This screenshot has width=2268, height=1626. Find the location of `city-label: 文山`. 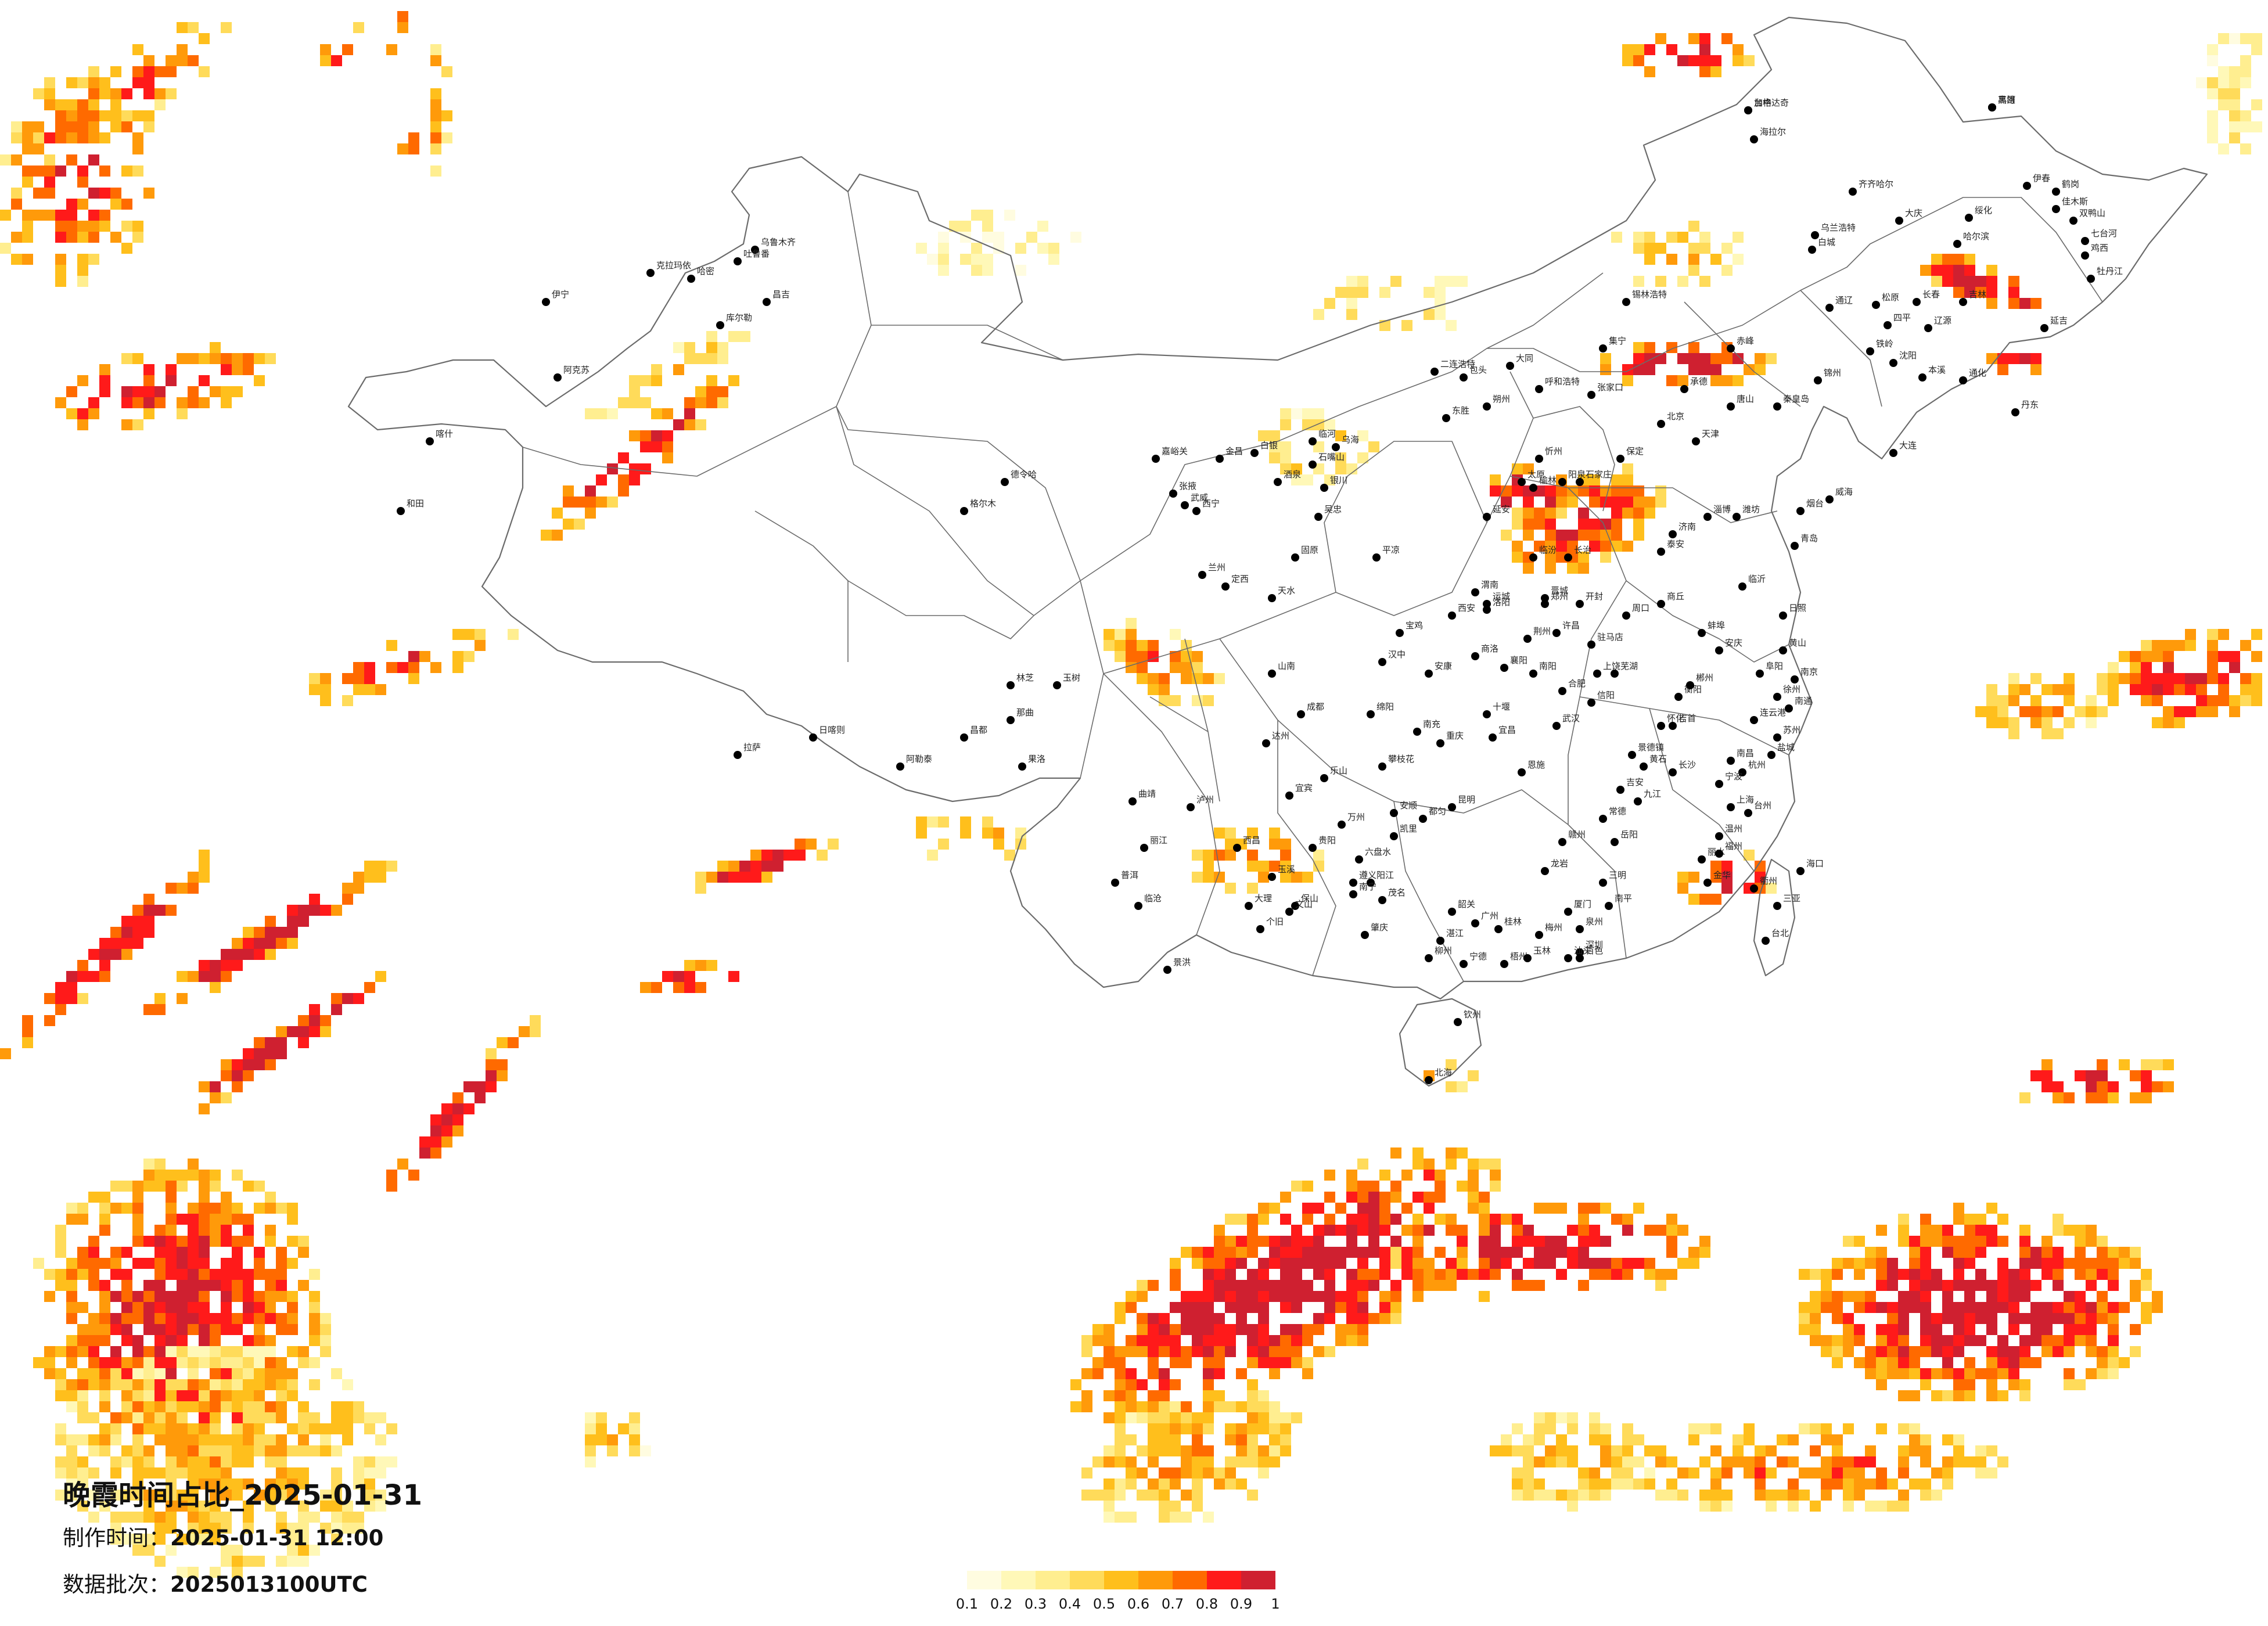

city-label: 文山 is located at coordinates (1304, 904).